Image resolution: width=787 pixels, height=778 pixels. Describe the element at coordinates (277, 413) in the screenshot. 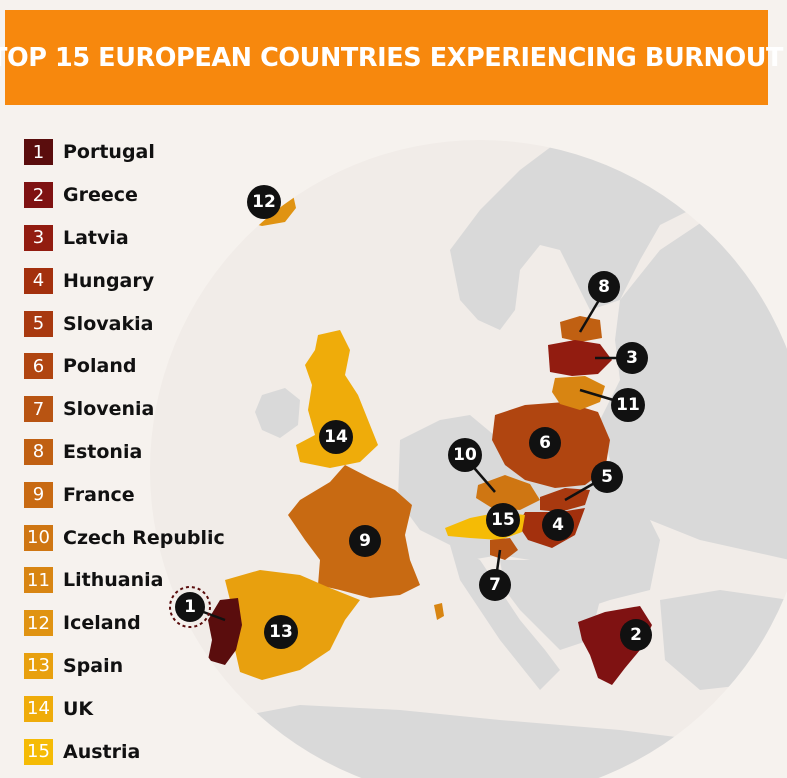

I see `ireland-land` at that location.